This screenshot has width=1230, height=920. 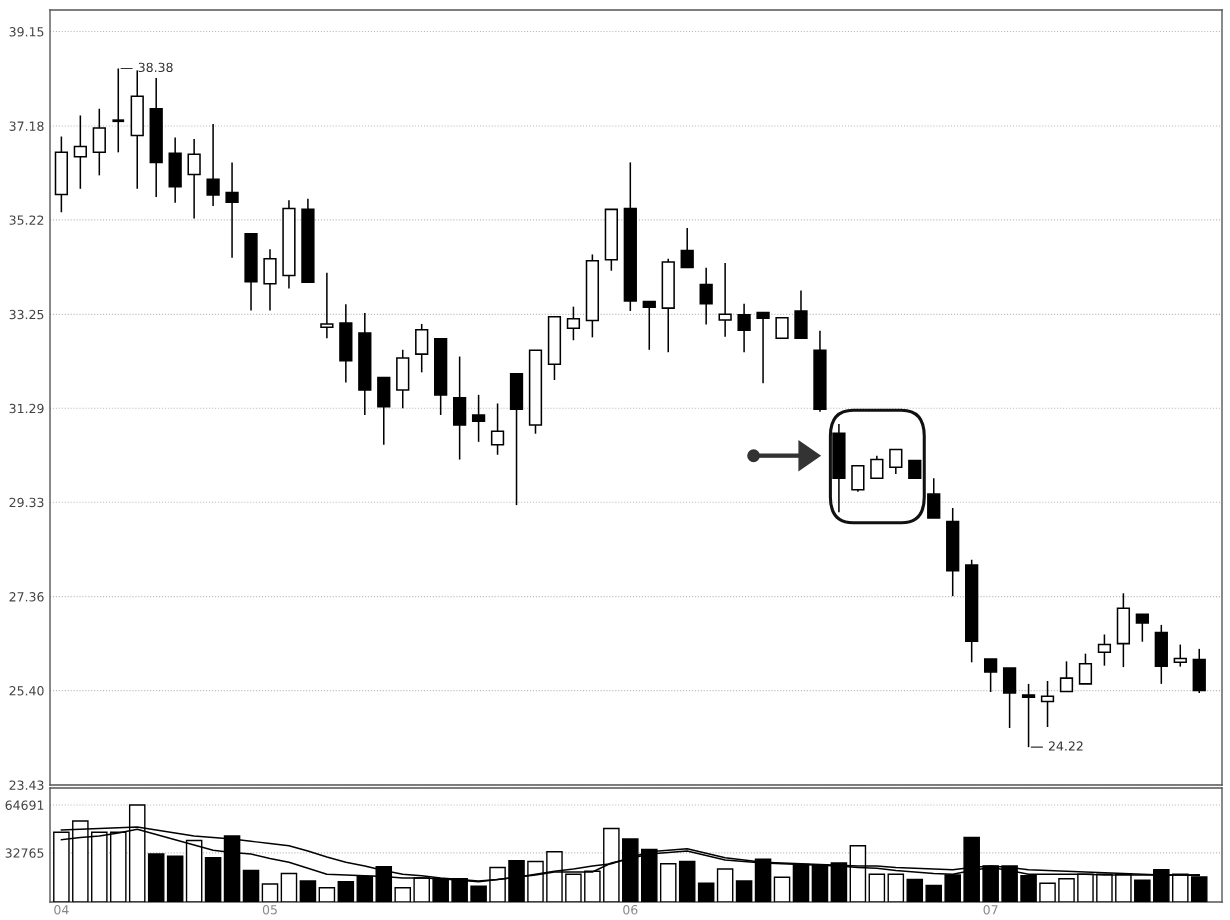 I want to click on y-tick-label: 31.29, so click(x=26, y=408).